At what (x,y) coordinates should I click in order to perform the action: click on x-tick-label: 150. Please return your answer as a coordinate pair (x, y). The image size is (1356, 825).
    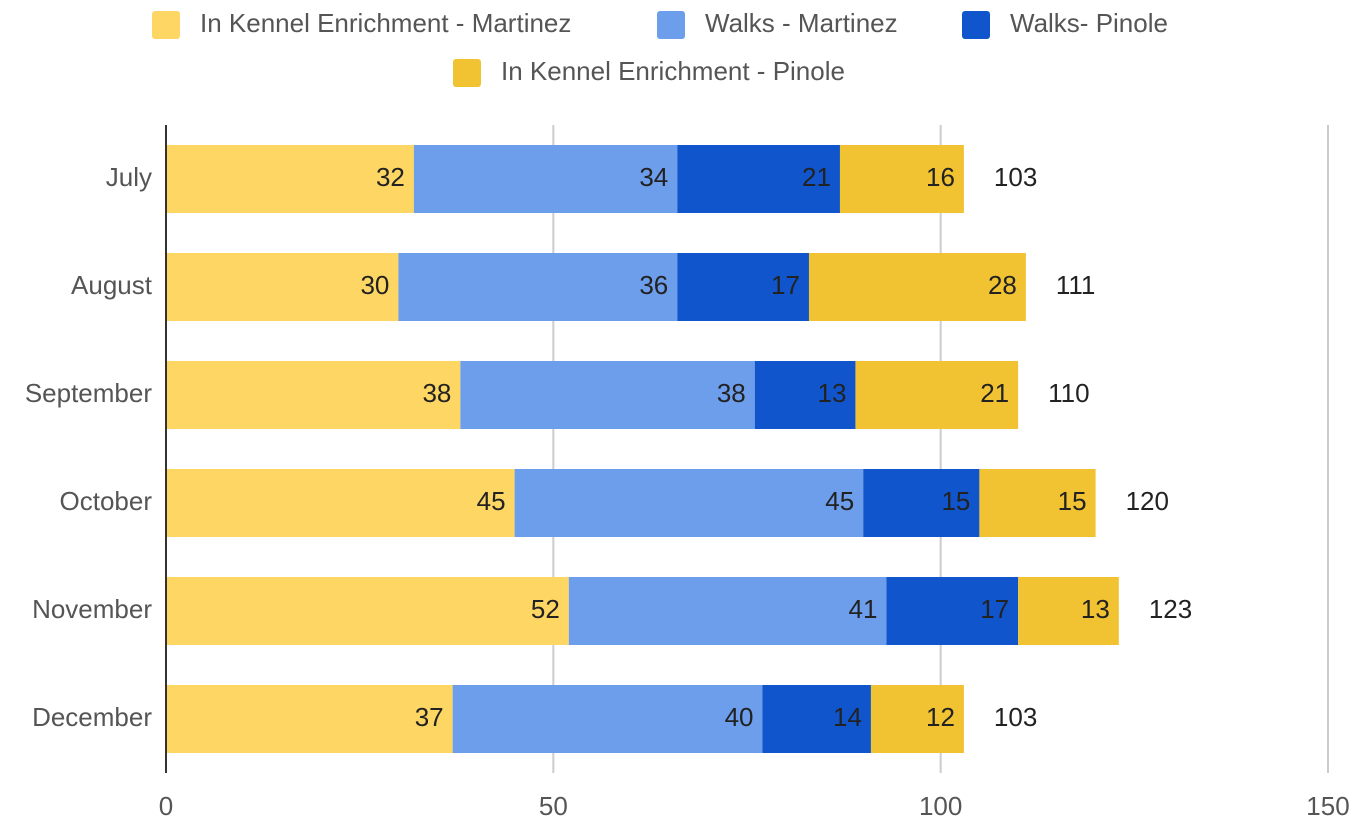
    Looking at the image, I should click on (1327, 806).